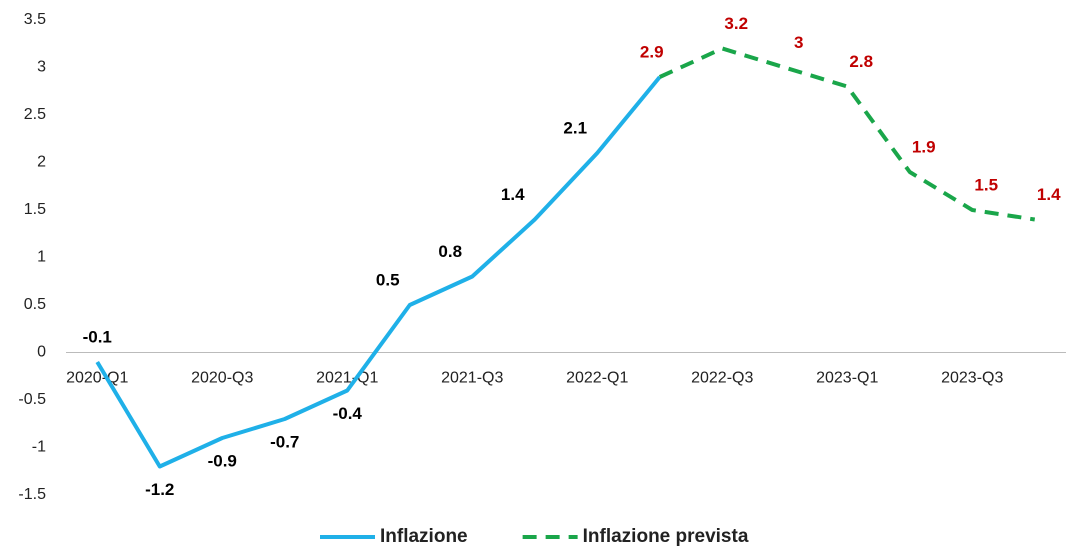 The width and height of the screenshot is (1067, 549). Describe the element at coordinates (41, 67) in the screenshot. I see `y-tick-label: 3` at that location.